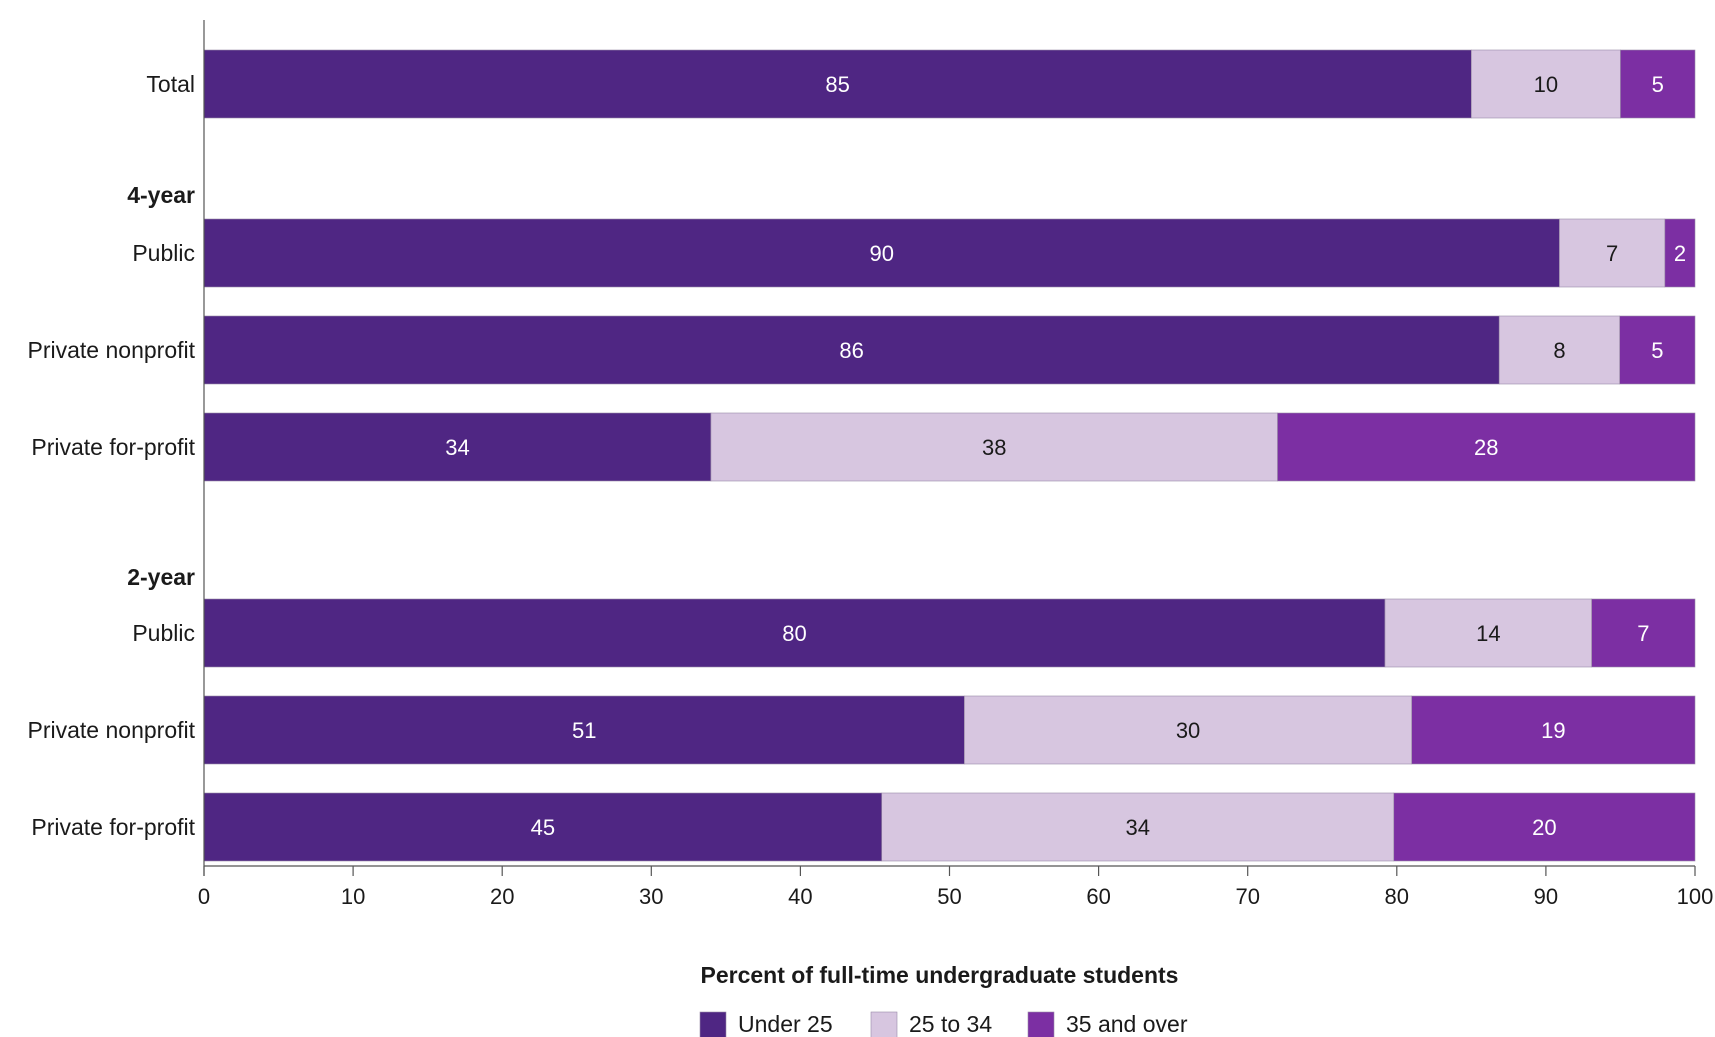  What do you see at coordinates (950, 1024) in the screenshot?
I see `legend-label: 25 to 34` at bounding box center [950, 1024].